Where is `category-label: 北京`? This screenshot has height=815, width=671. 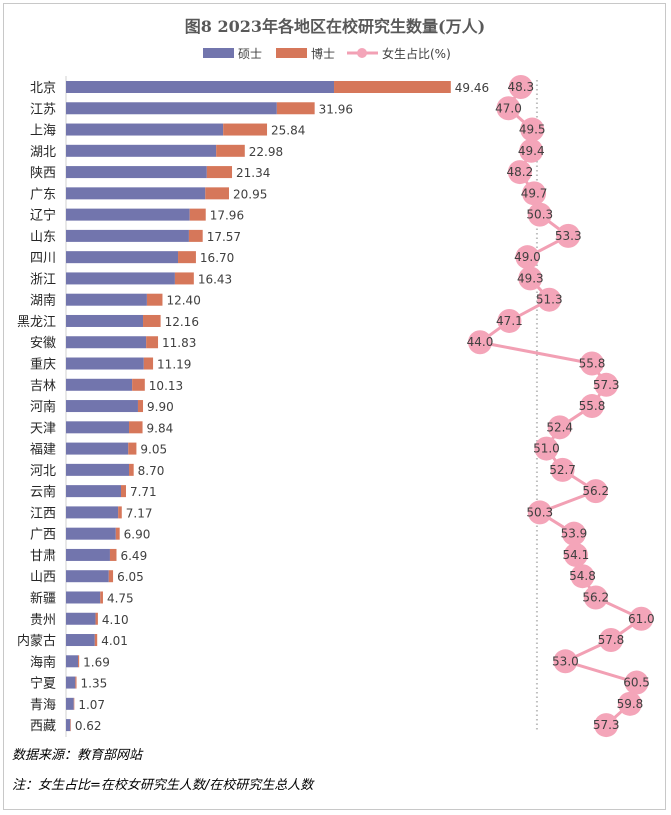
category-label: 北京 is located at coordinates (43, 88).